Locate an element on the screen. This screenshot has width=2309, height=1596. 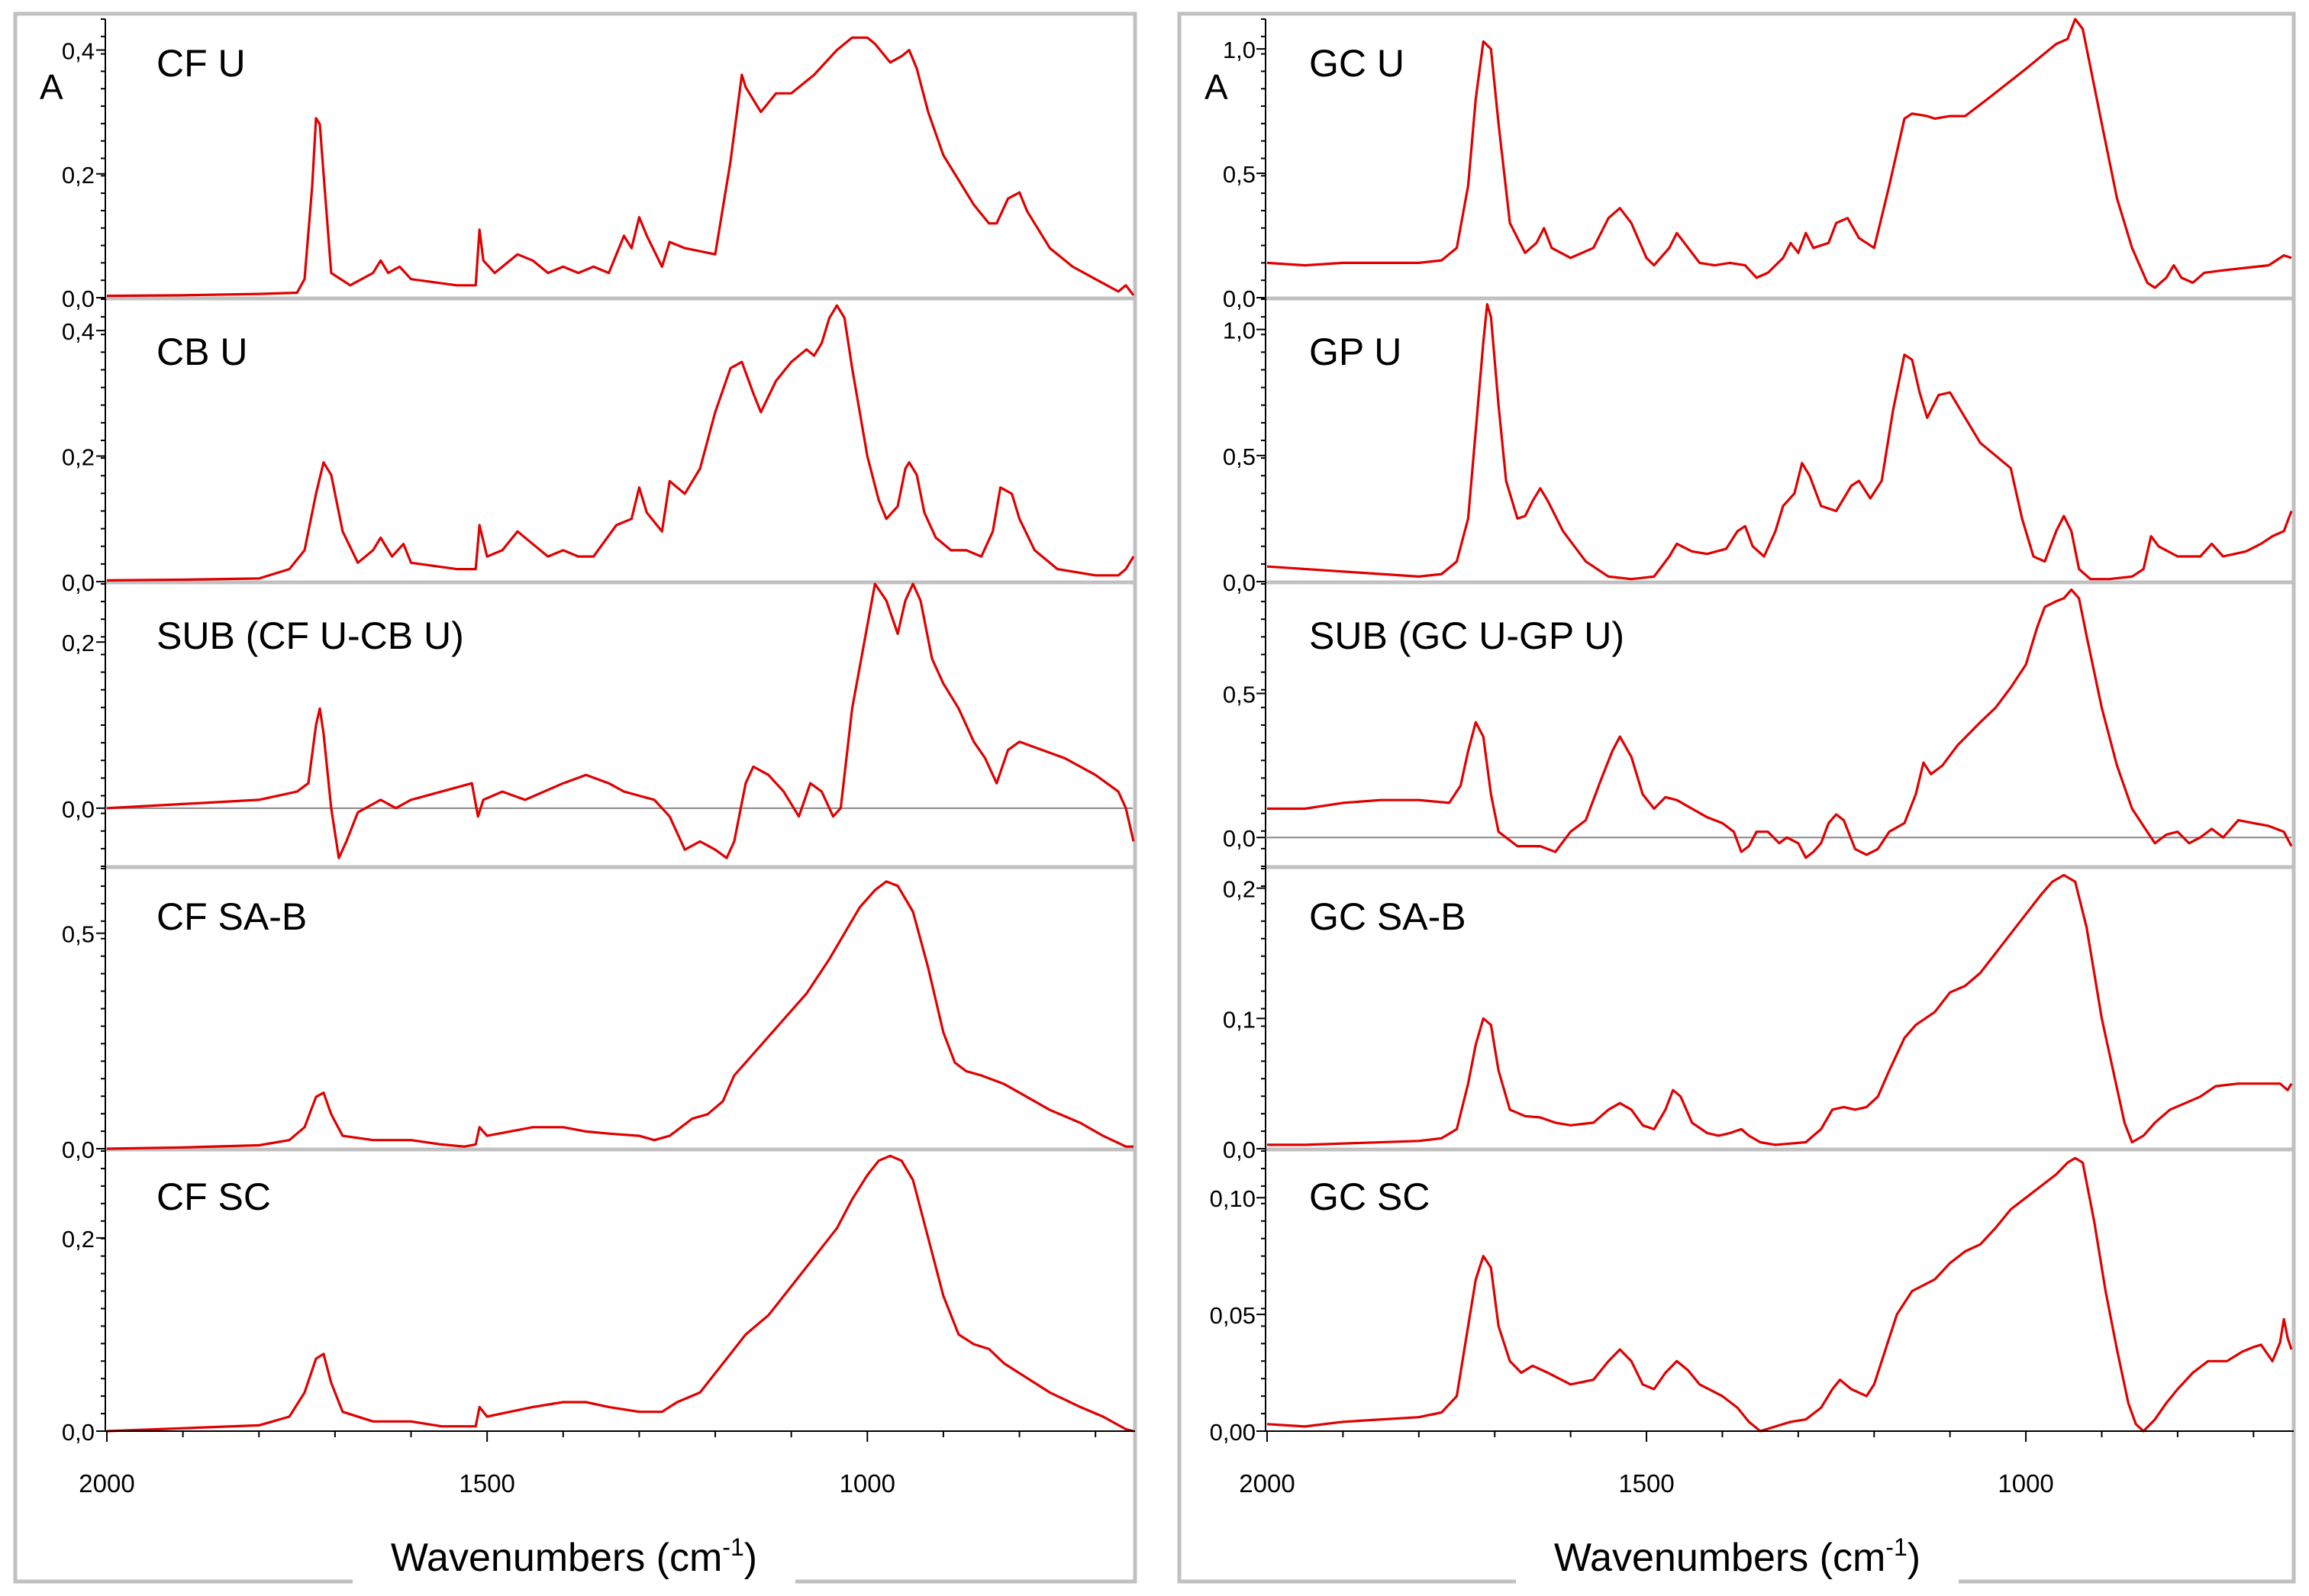
panel-label: CF SA-B is located at coordinates (231, 916).